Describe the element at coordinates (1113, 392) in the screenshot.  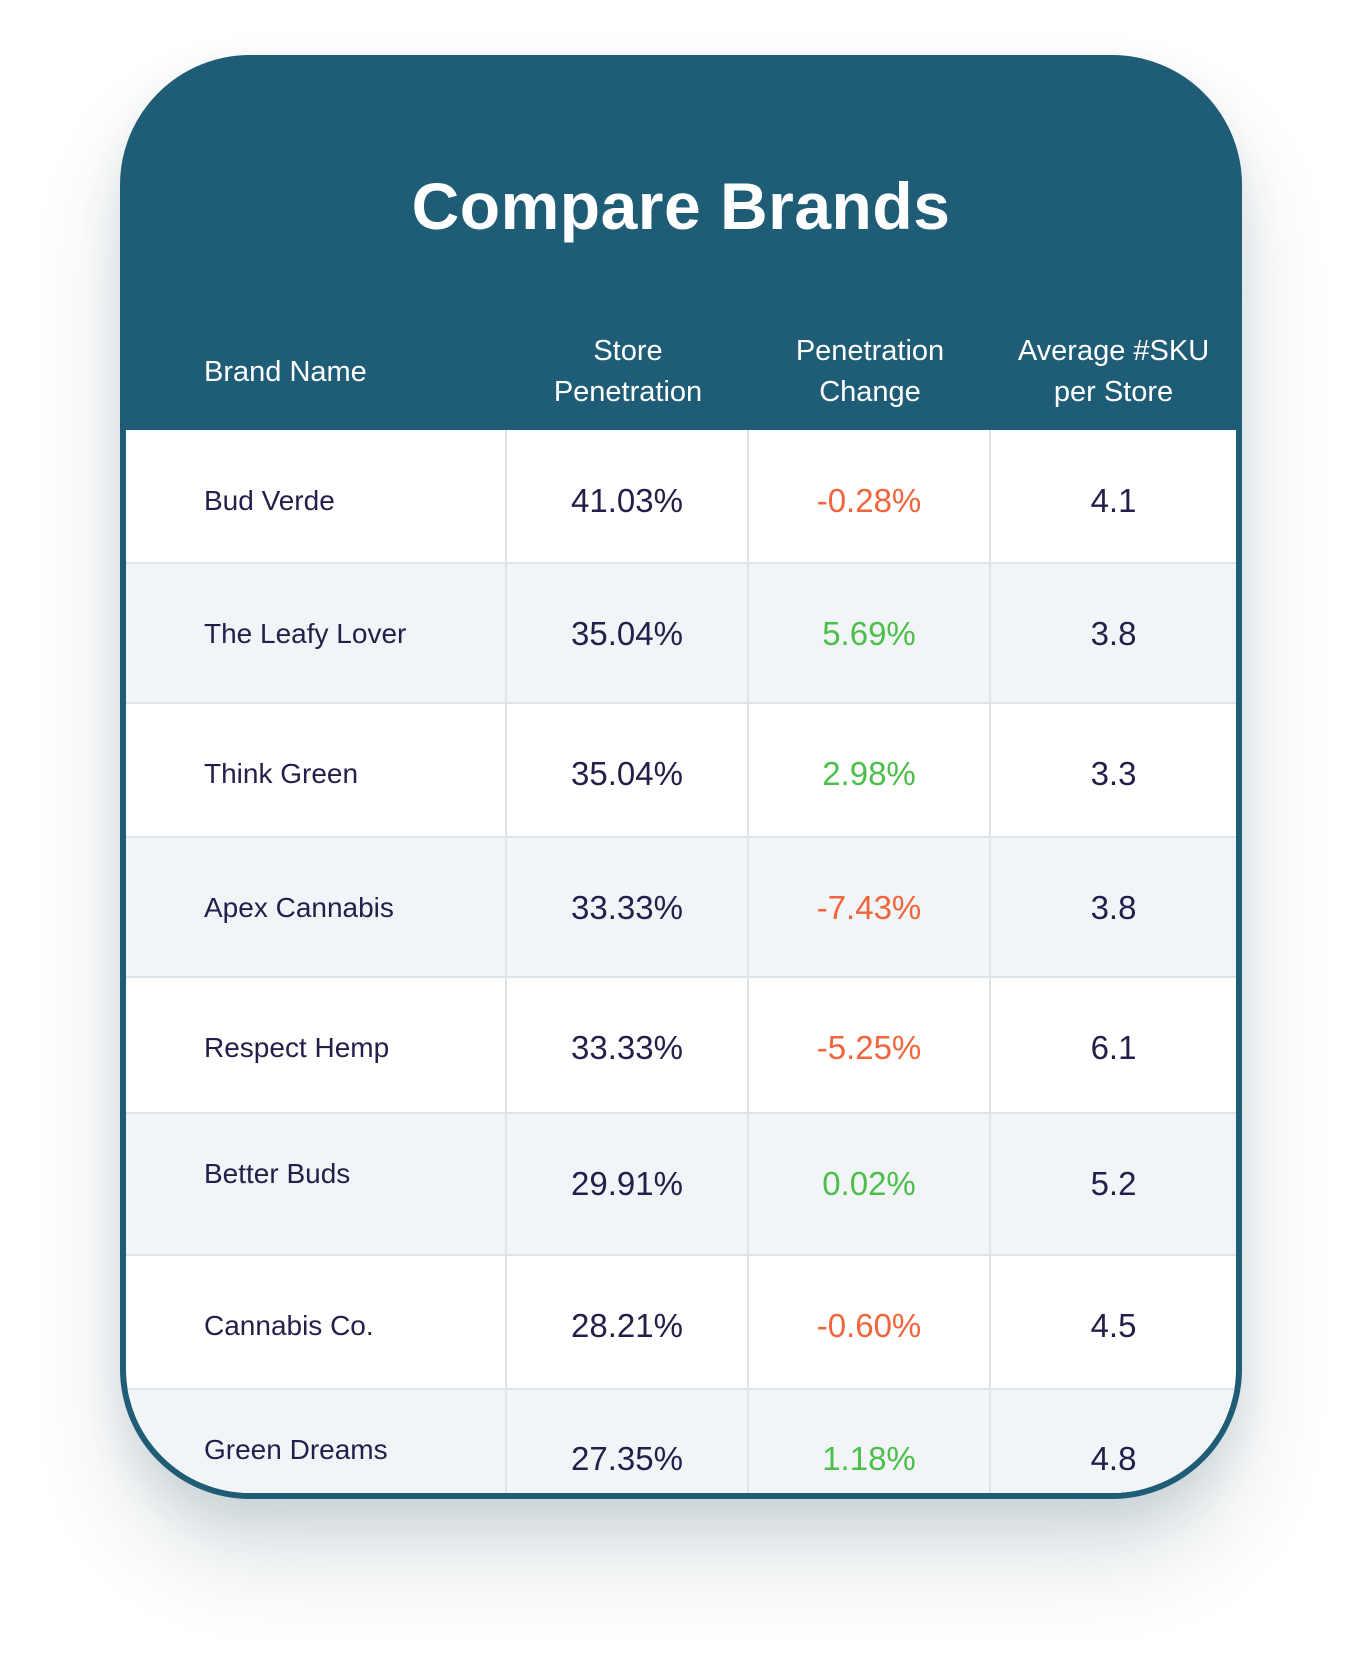
I see `column-header-average-sku-line-2: per Store` at that location.